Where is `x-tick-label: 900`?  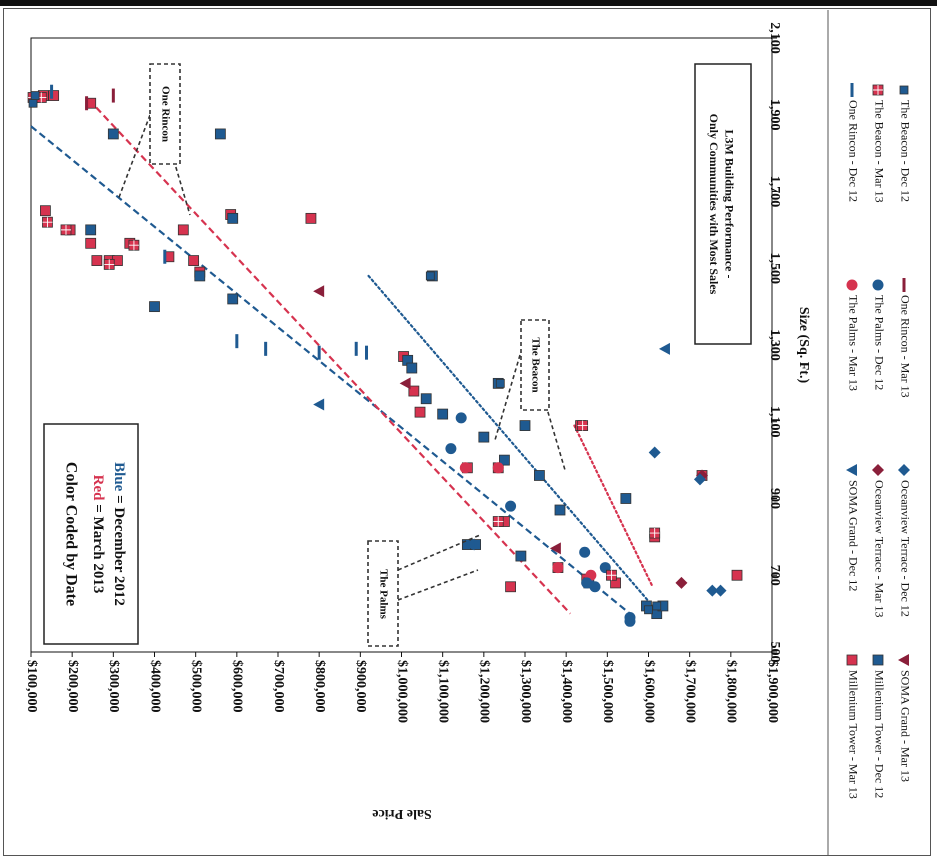 x-tick-label: 900 is located at coordinates (774, 498).